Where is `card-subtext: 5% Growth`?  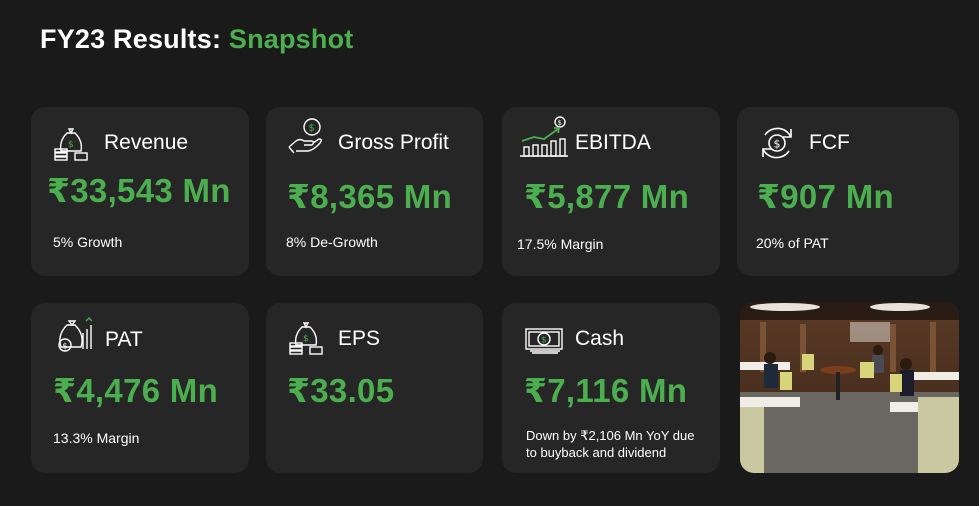 card-subtext: 5% Growth is located at coordinates (88, 242).